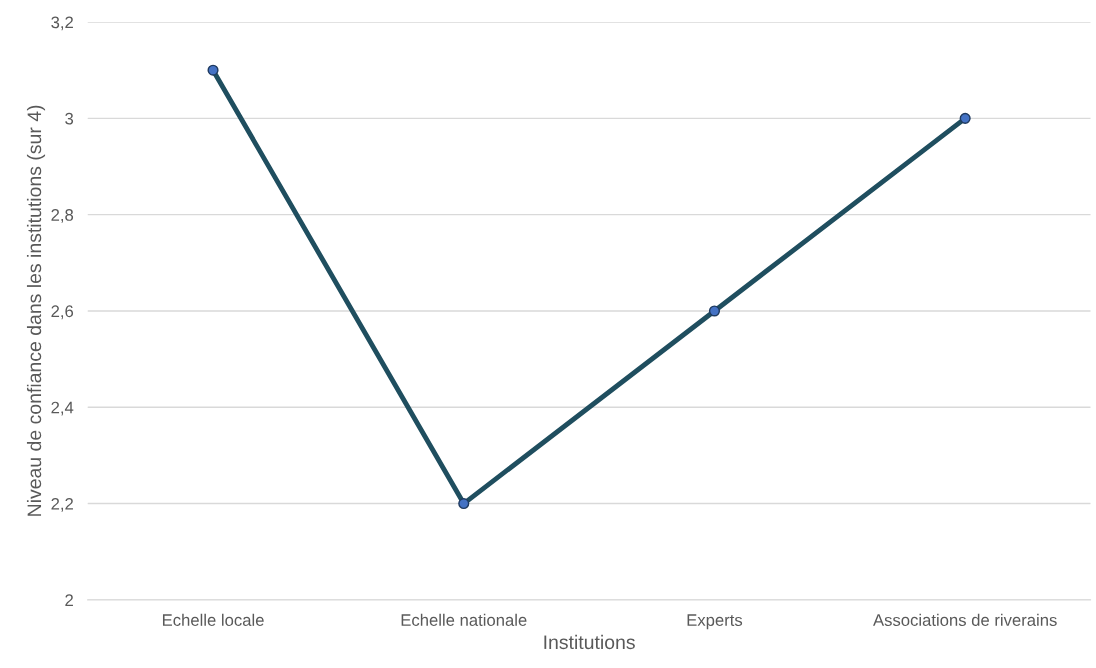  What do you see at coordinates (715, 622) in the screenshot?
I see `x-tick-label: Experts` at bounding box center [715, 622].